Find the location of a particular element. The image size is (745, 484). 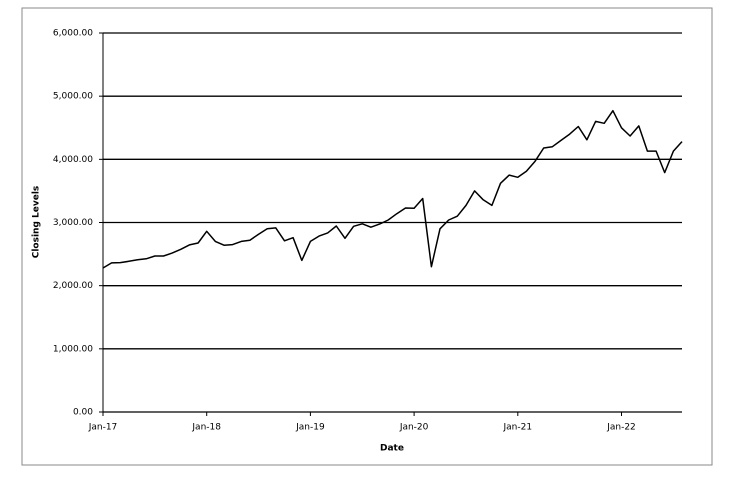

x-tick-label: Jan-18 is located at coordinates (206, 428).